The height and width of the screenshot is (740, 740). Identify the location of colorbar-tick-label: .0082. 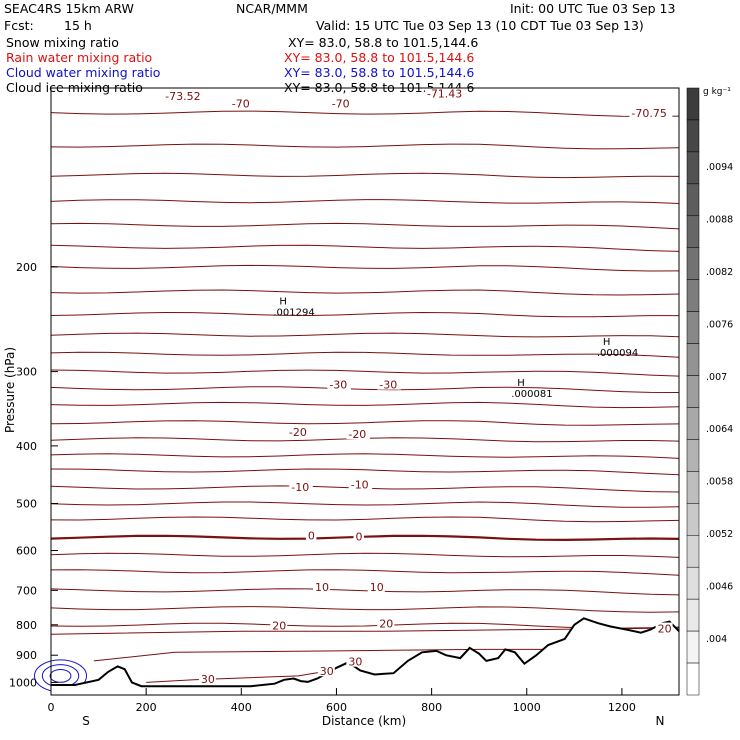
(719, 272).